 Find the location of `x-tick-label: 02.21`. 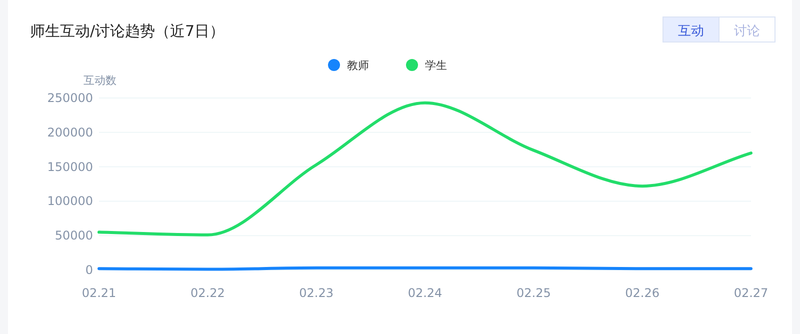

x-tick-label: 02.21 is located at coordinates (99, 293).